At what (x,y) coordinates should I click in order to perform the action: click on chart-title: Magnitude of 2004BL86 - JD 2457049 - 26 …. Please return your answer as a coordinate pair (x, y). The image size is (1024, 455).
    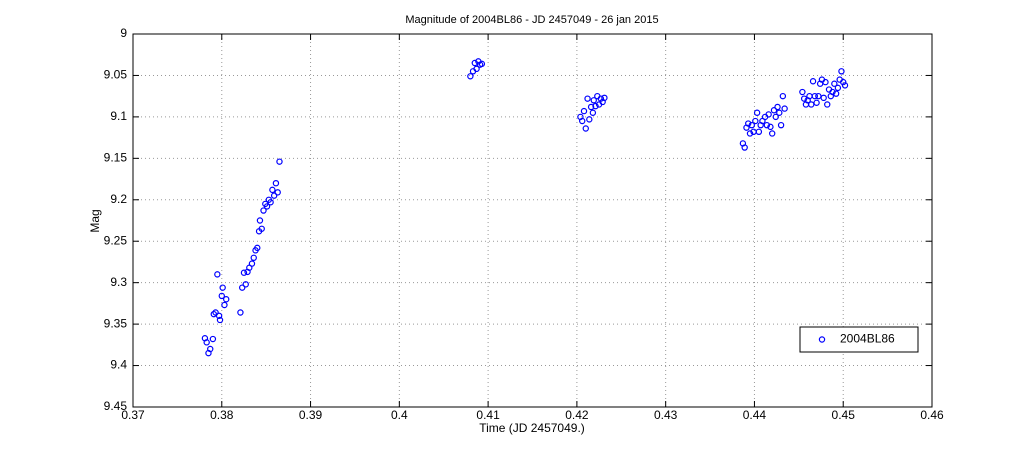
    Looking at the image, I should click on (531, 20).